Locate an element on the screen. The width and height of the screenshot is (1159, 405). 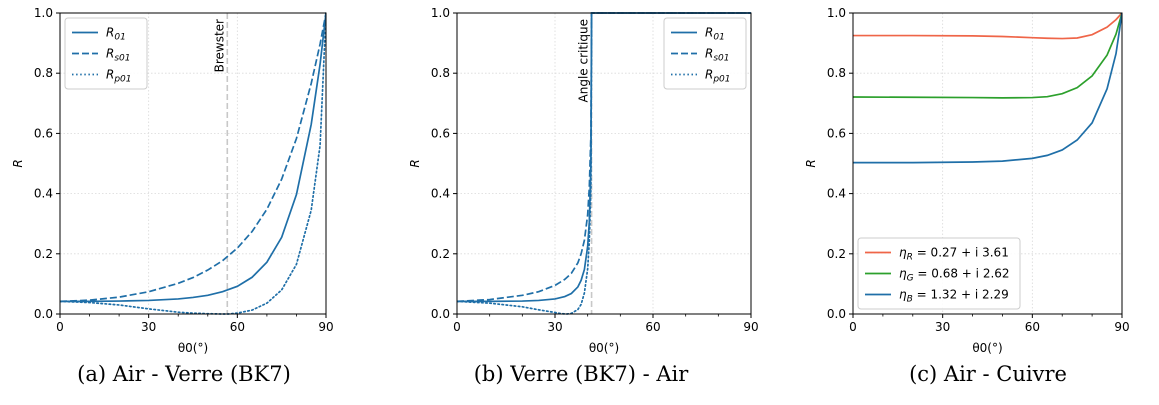
series-line-ηR = 0.27 + i 3.61 is located at coordinates (987, 26).